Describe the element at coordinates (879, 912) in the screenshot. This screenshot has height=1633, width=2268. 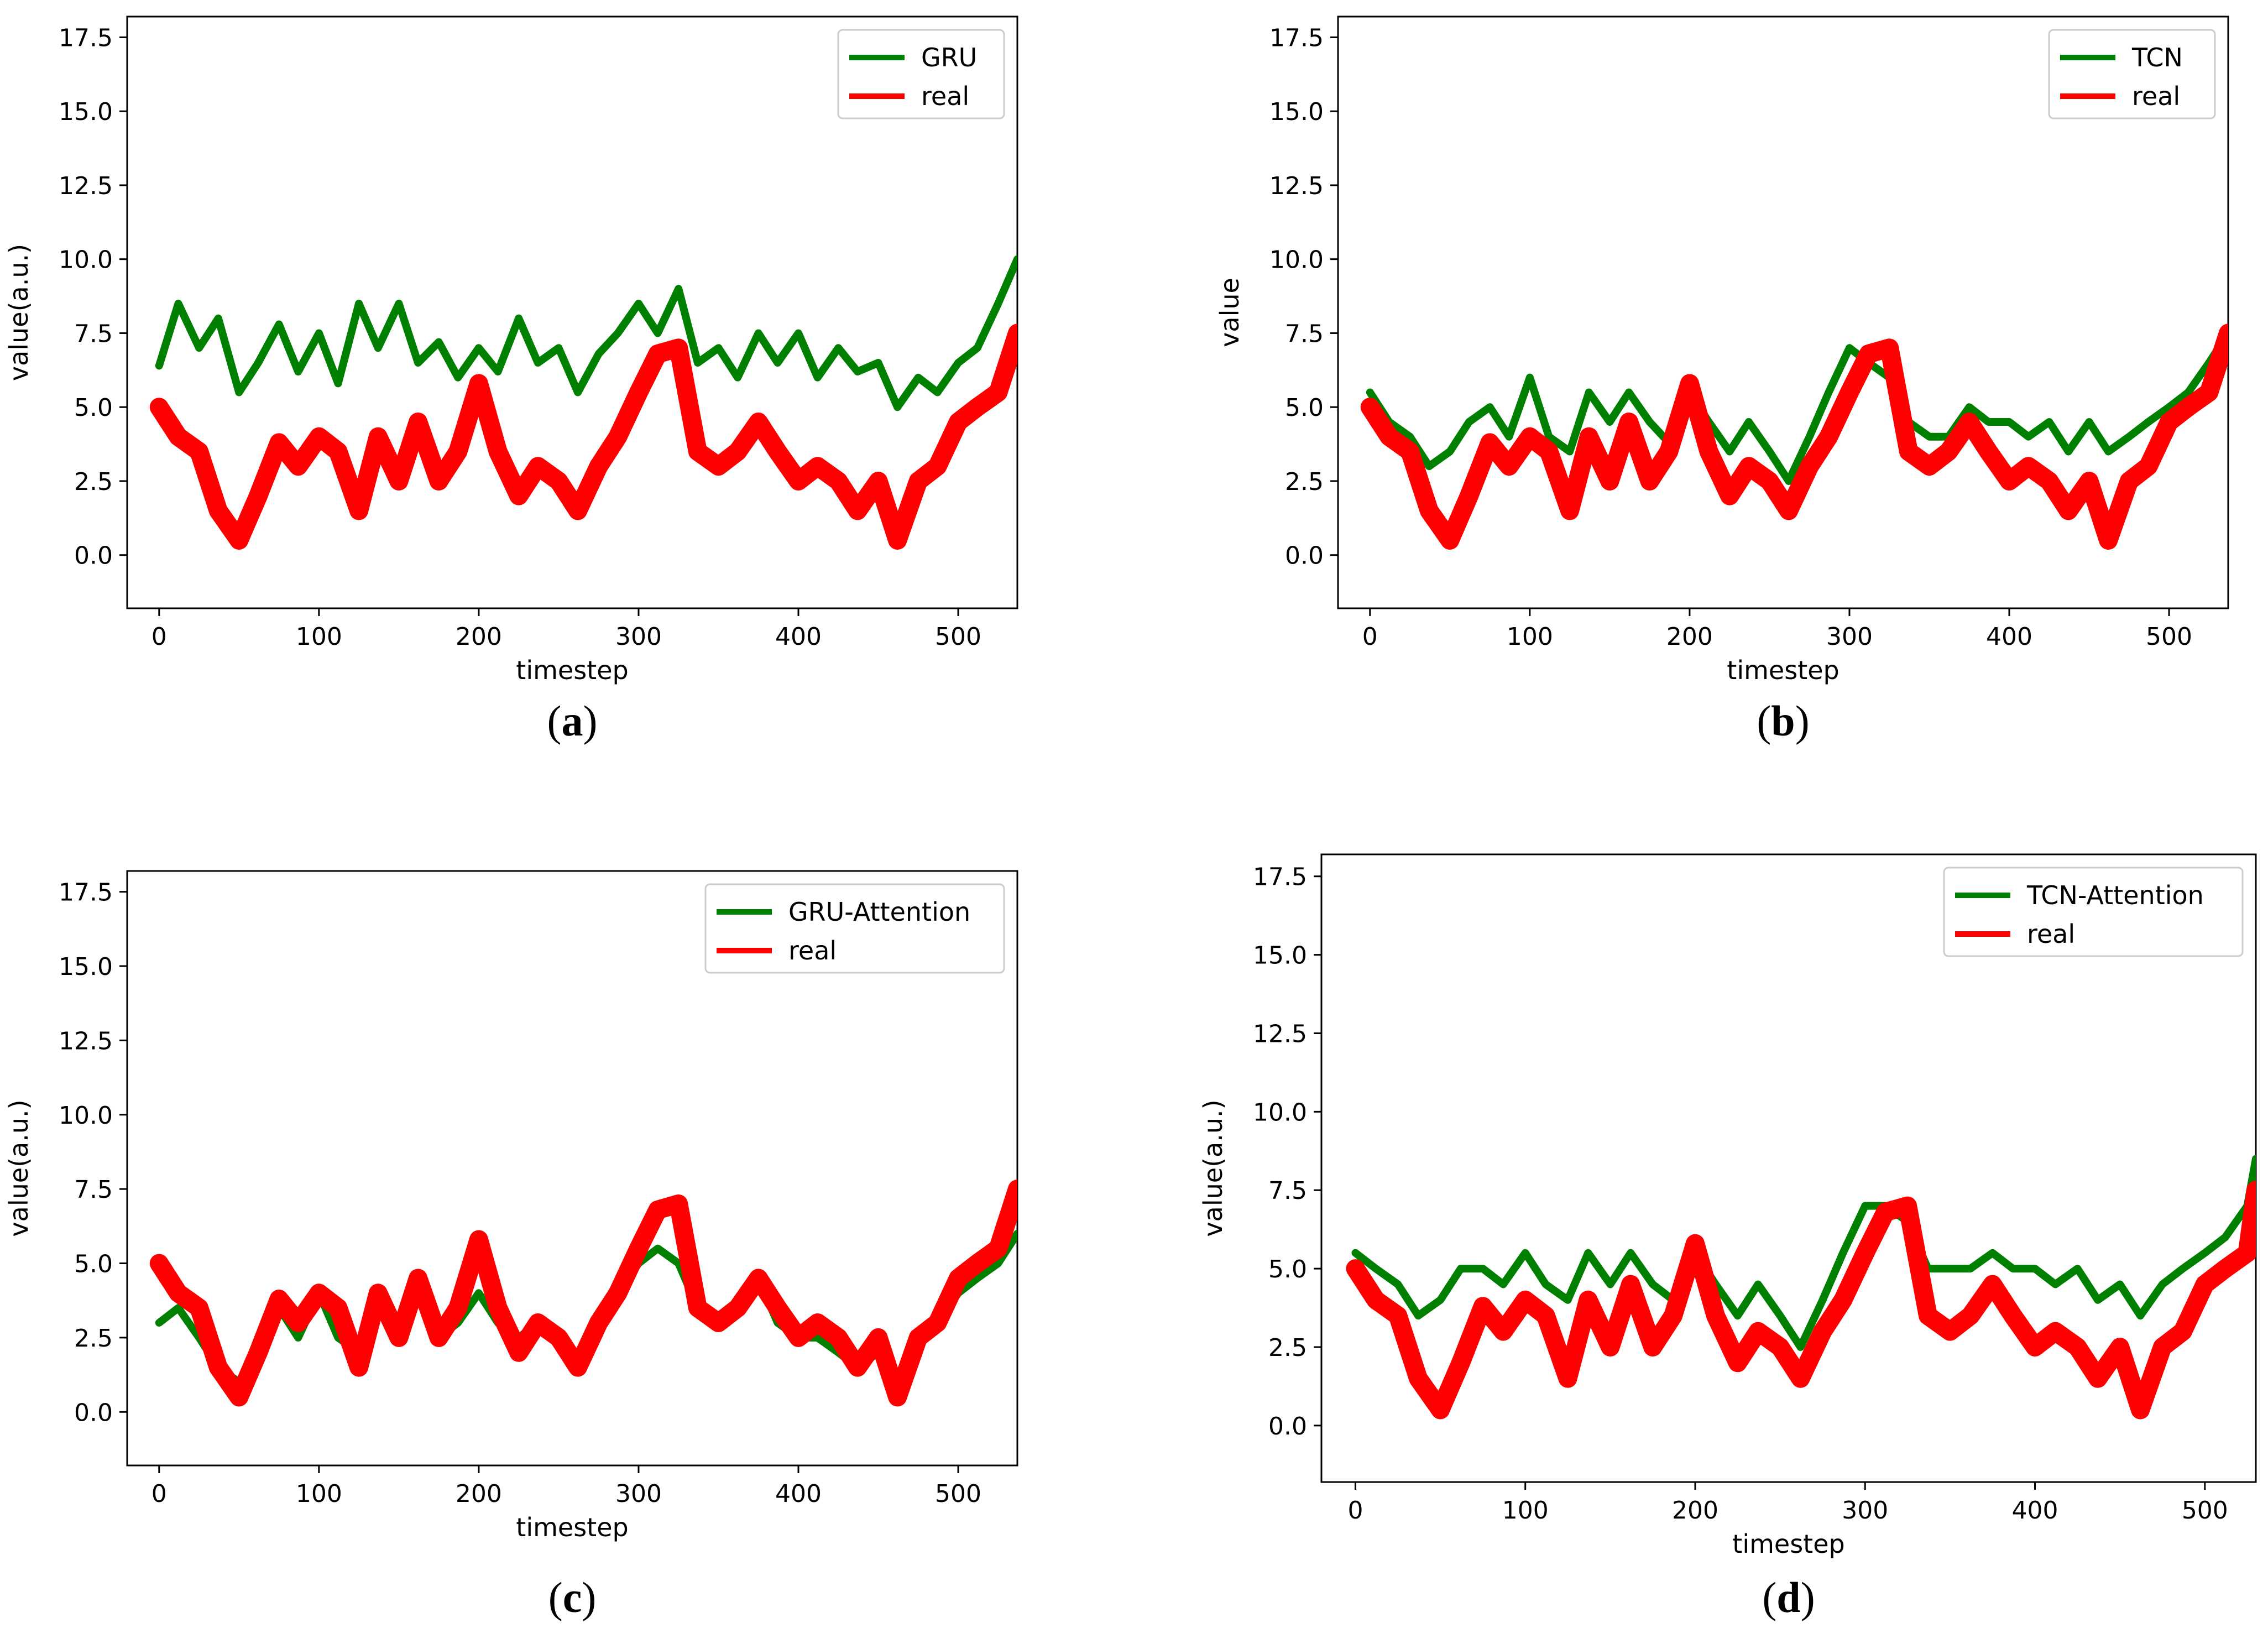
I see `legend-label: GRU-Attention` at that location.